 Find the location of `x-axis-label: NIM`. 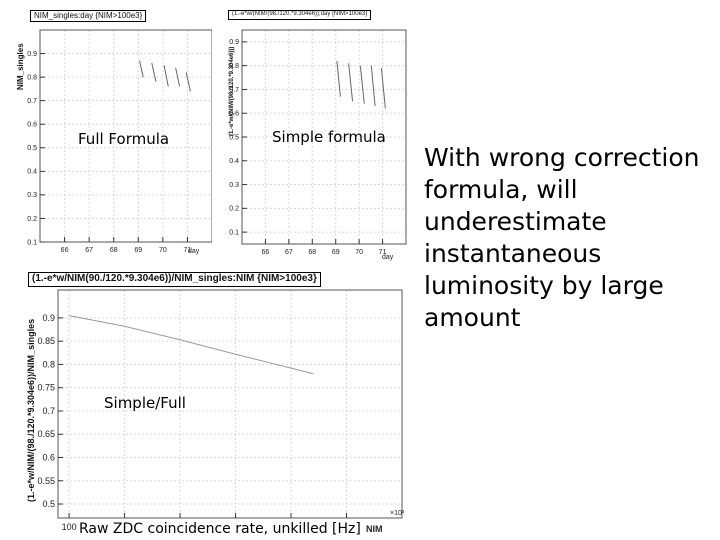

x-axis-label: NIM is located at coordinates (374, 529).